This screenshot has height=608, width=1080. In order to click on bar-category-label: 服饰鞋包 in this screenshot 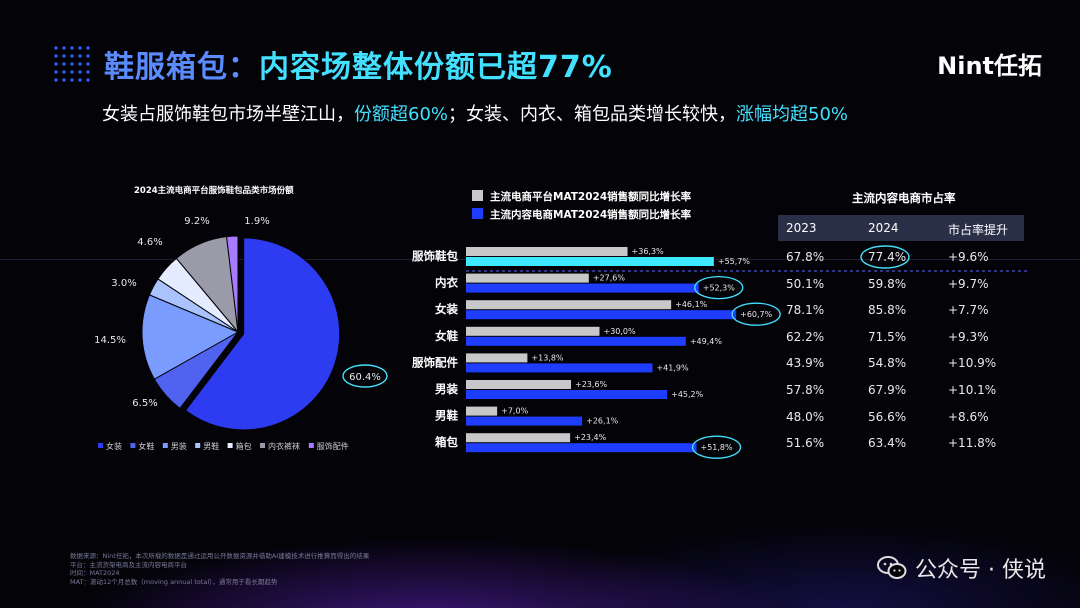, I will do `click(435, 256)`.